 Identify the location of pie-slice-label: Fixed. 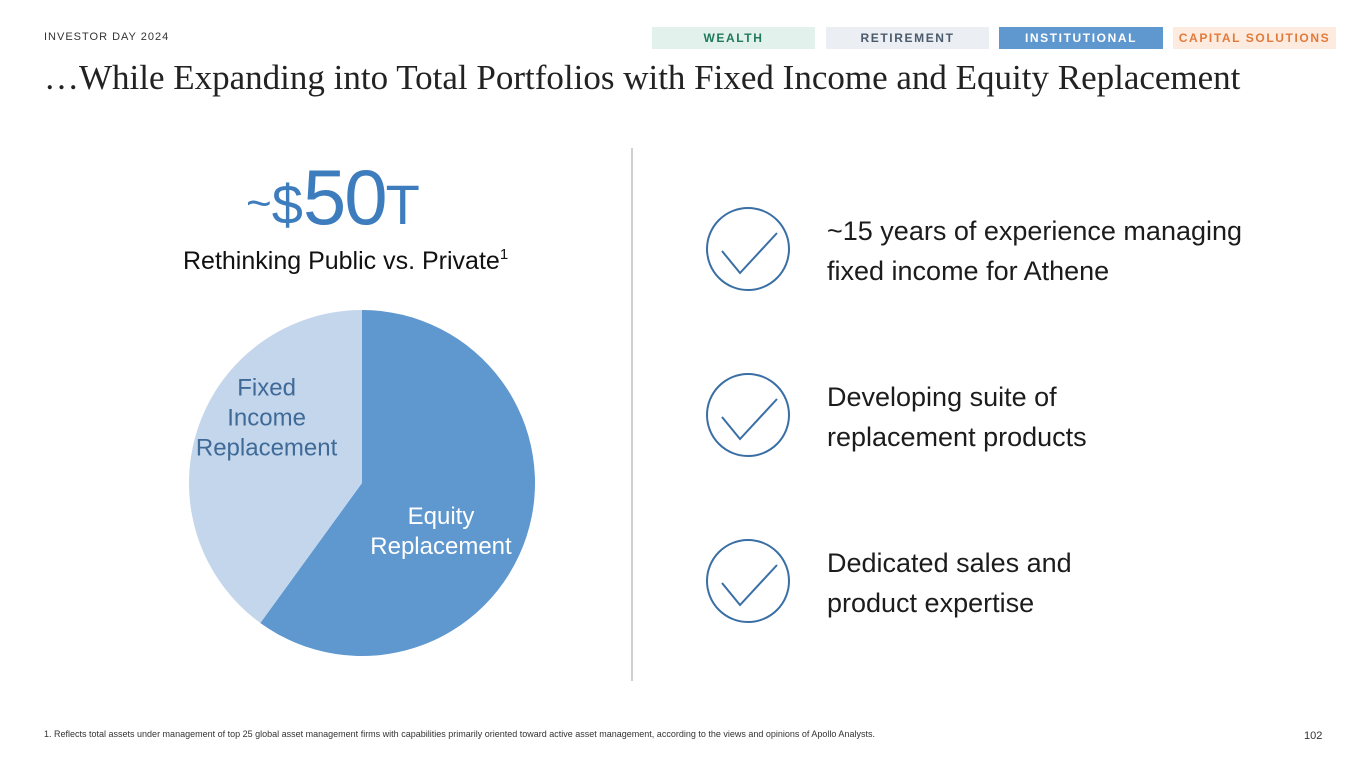
(266, 387).